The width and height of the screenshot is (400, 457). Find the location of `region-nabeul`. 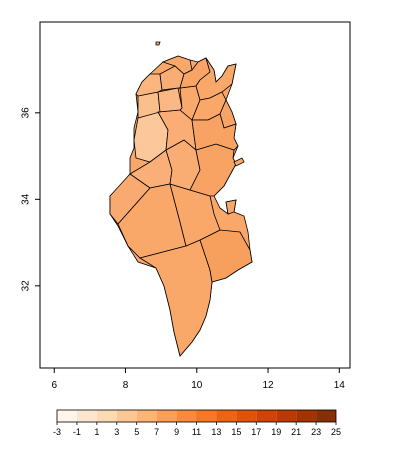

region-nabeul is located at coordinates (216, 79).